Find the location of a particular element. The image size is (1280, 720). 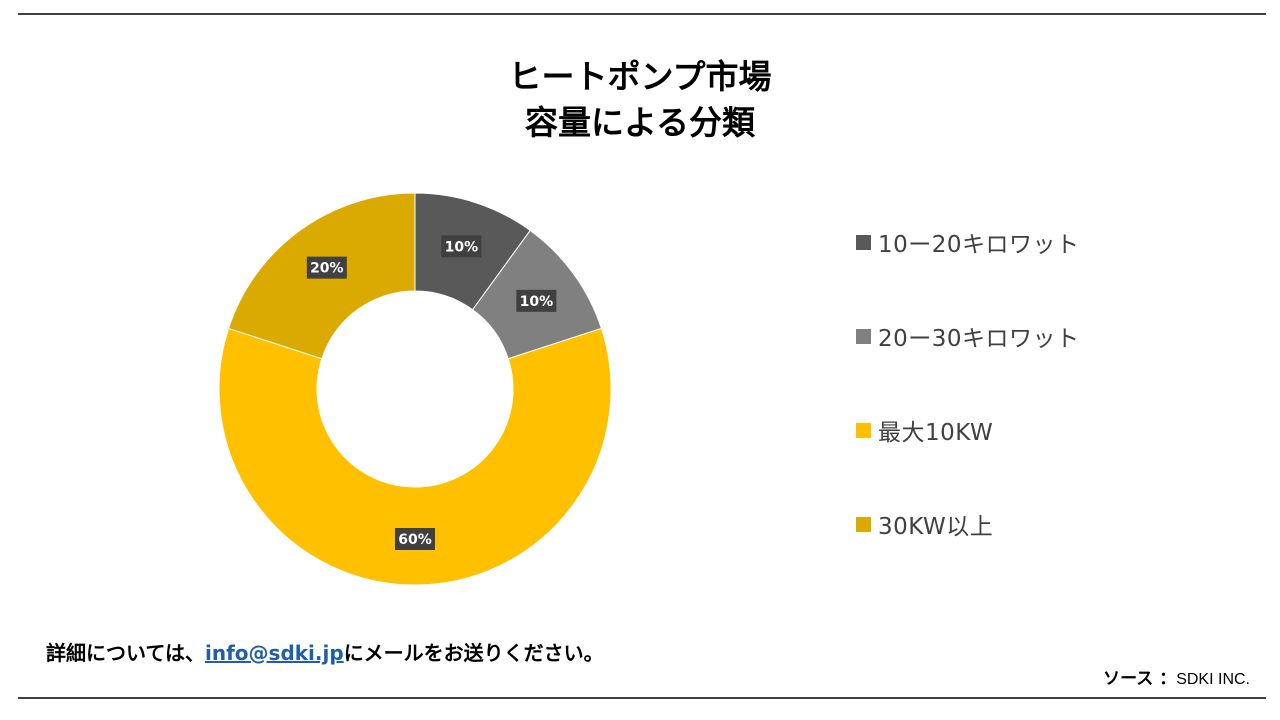

contact-suffix: にメールをお送りください。 is located at coordinates (473, 653).